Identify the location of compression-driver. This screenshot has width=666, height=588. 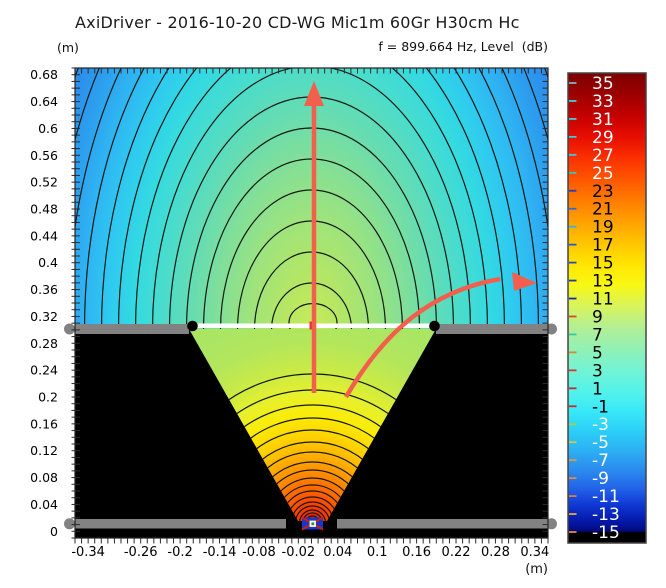
(312, 523).